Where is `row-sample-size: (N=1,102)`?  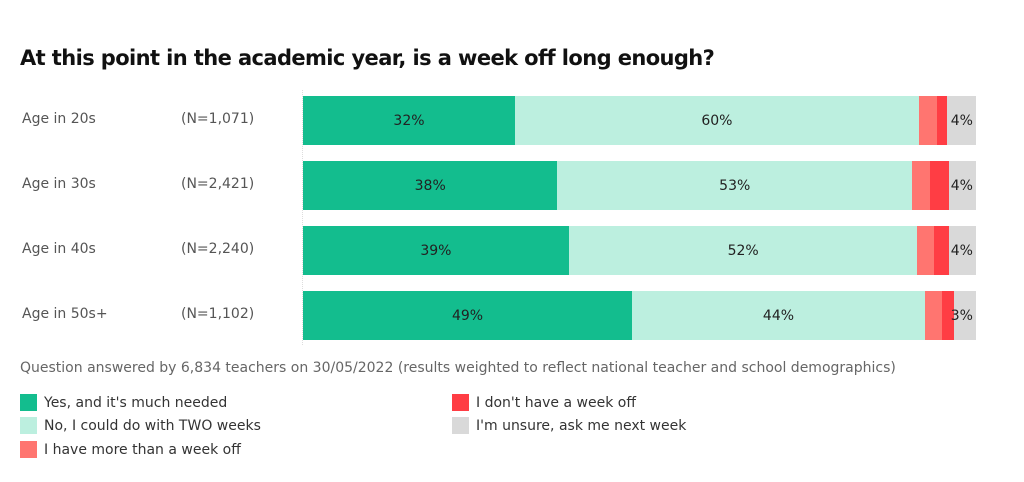
row-sample-size: (N=1,102) is located at coordinates (218, 314).